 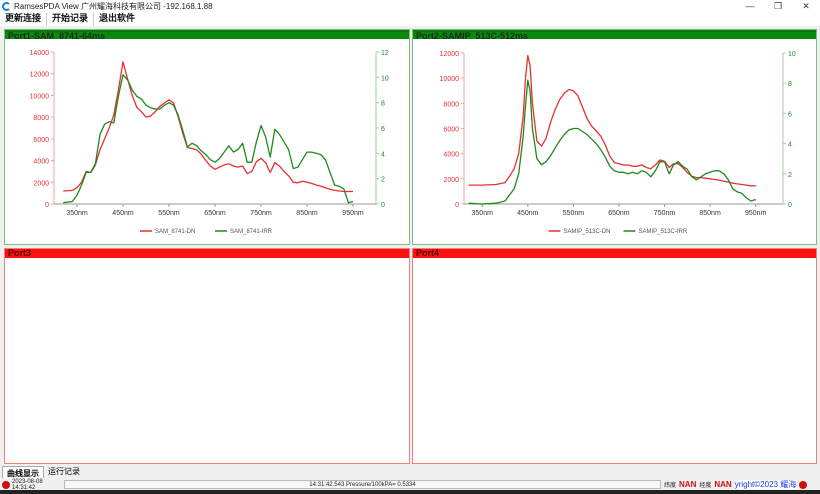 What do you see at coordinates (688, 484) in the screenshot?
I see `lat-value: NAN` at bounding box center [688, 484].